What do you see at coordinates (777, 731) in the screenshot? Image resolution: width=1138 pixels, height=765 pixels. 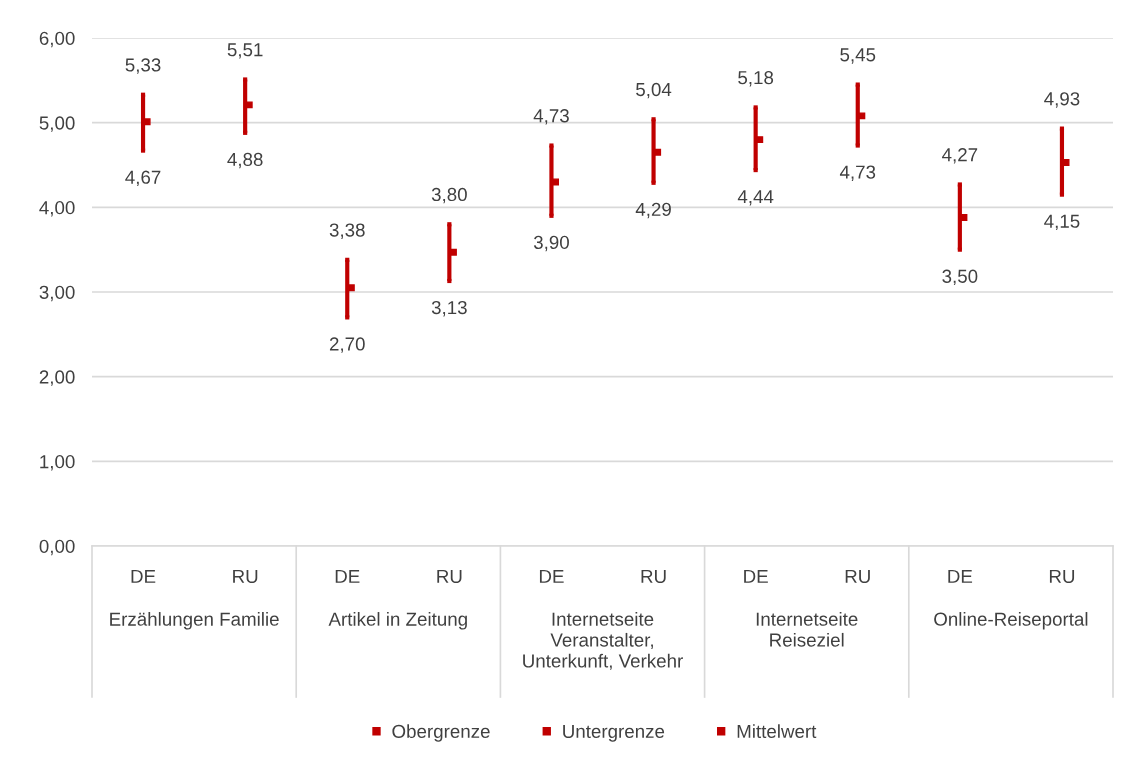 I see `legend-label: Mittelwert` at bounding box center [777, 731].